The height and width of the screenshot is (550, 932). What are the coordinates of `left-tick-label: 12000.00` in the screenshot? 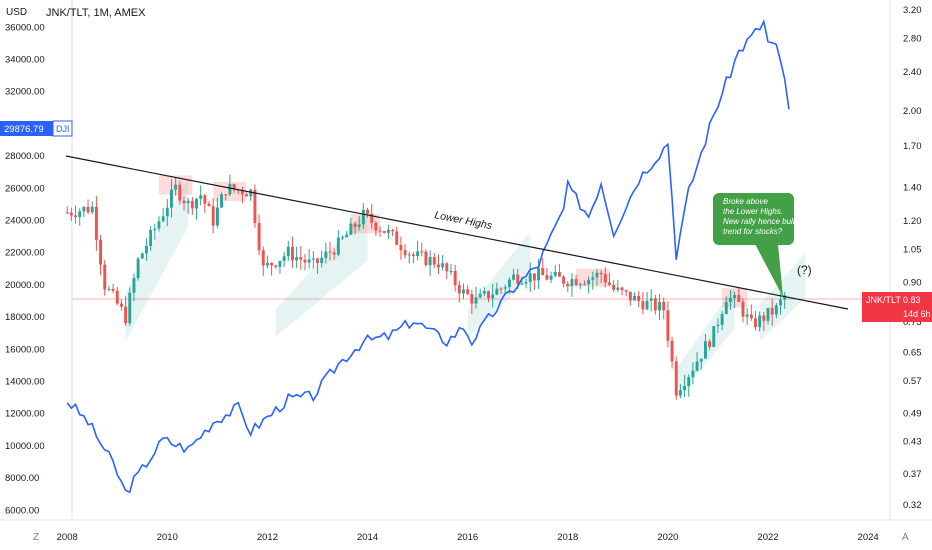 It's located at (25, 414).